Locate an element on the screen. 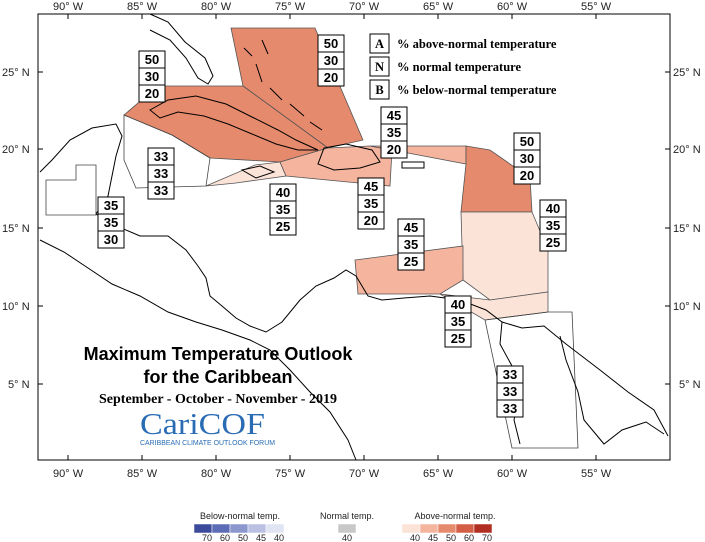 This screenshot has height=542, width=705. prob-box-trinidad-tobago: 40 35 25 is located at coordinates (458, 321).